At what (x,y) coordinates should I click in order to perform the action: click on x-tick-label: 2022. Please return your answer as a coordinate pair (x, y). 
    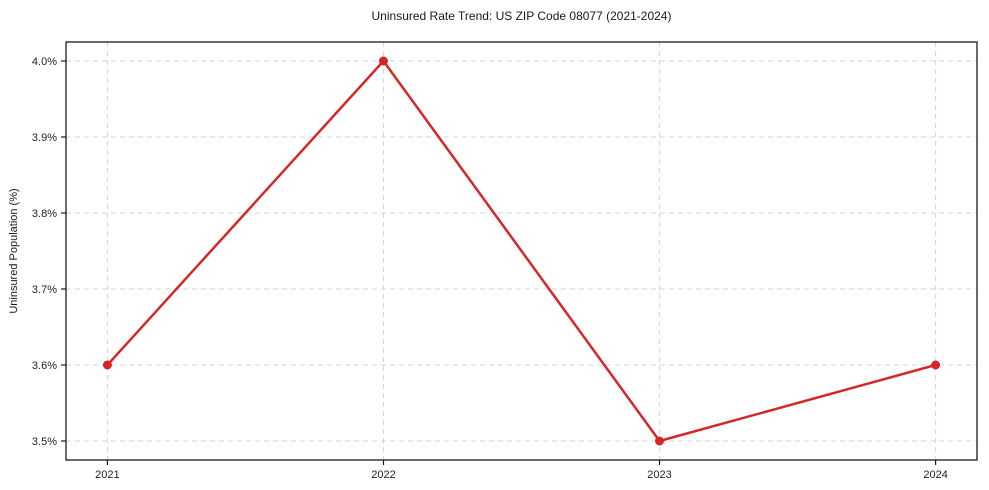
    Looking at the image, I should click on (383, 475).